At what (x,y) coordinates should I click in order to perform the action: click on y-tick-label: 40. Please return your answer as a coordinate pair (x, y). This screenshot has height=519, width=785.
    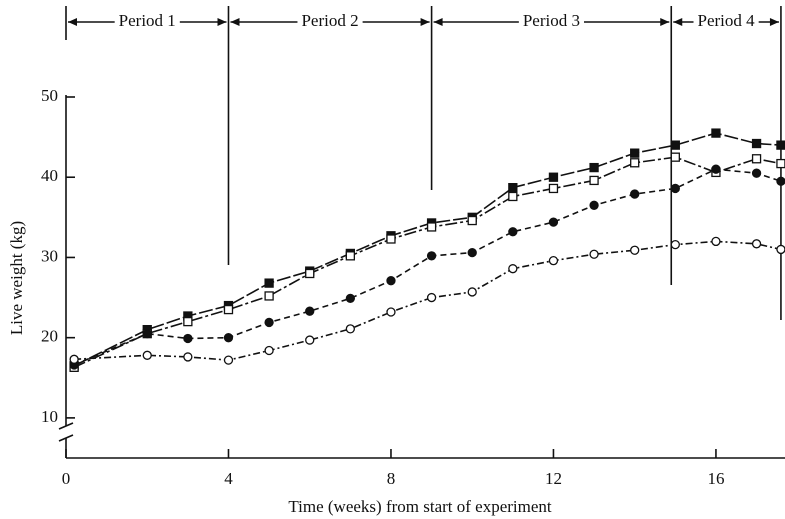
    Looking at the image, I should click on (49, 175).